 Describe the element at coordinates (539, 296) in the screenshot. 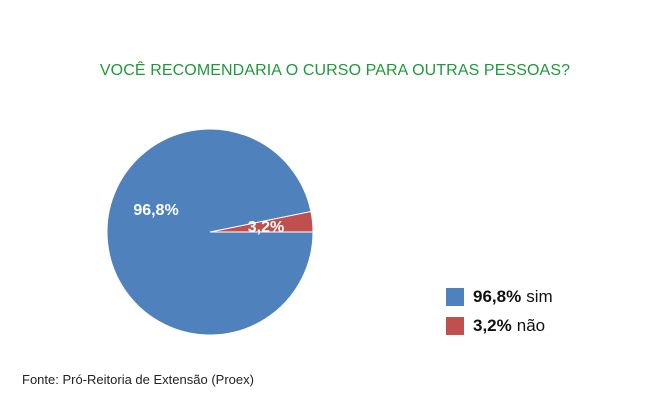

I see `legend-label-sim: sim` at that location.